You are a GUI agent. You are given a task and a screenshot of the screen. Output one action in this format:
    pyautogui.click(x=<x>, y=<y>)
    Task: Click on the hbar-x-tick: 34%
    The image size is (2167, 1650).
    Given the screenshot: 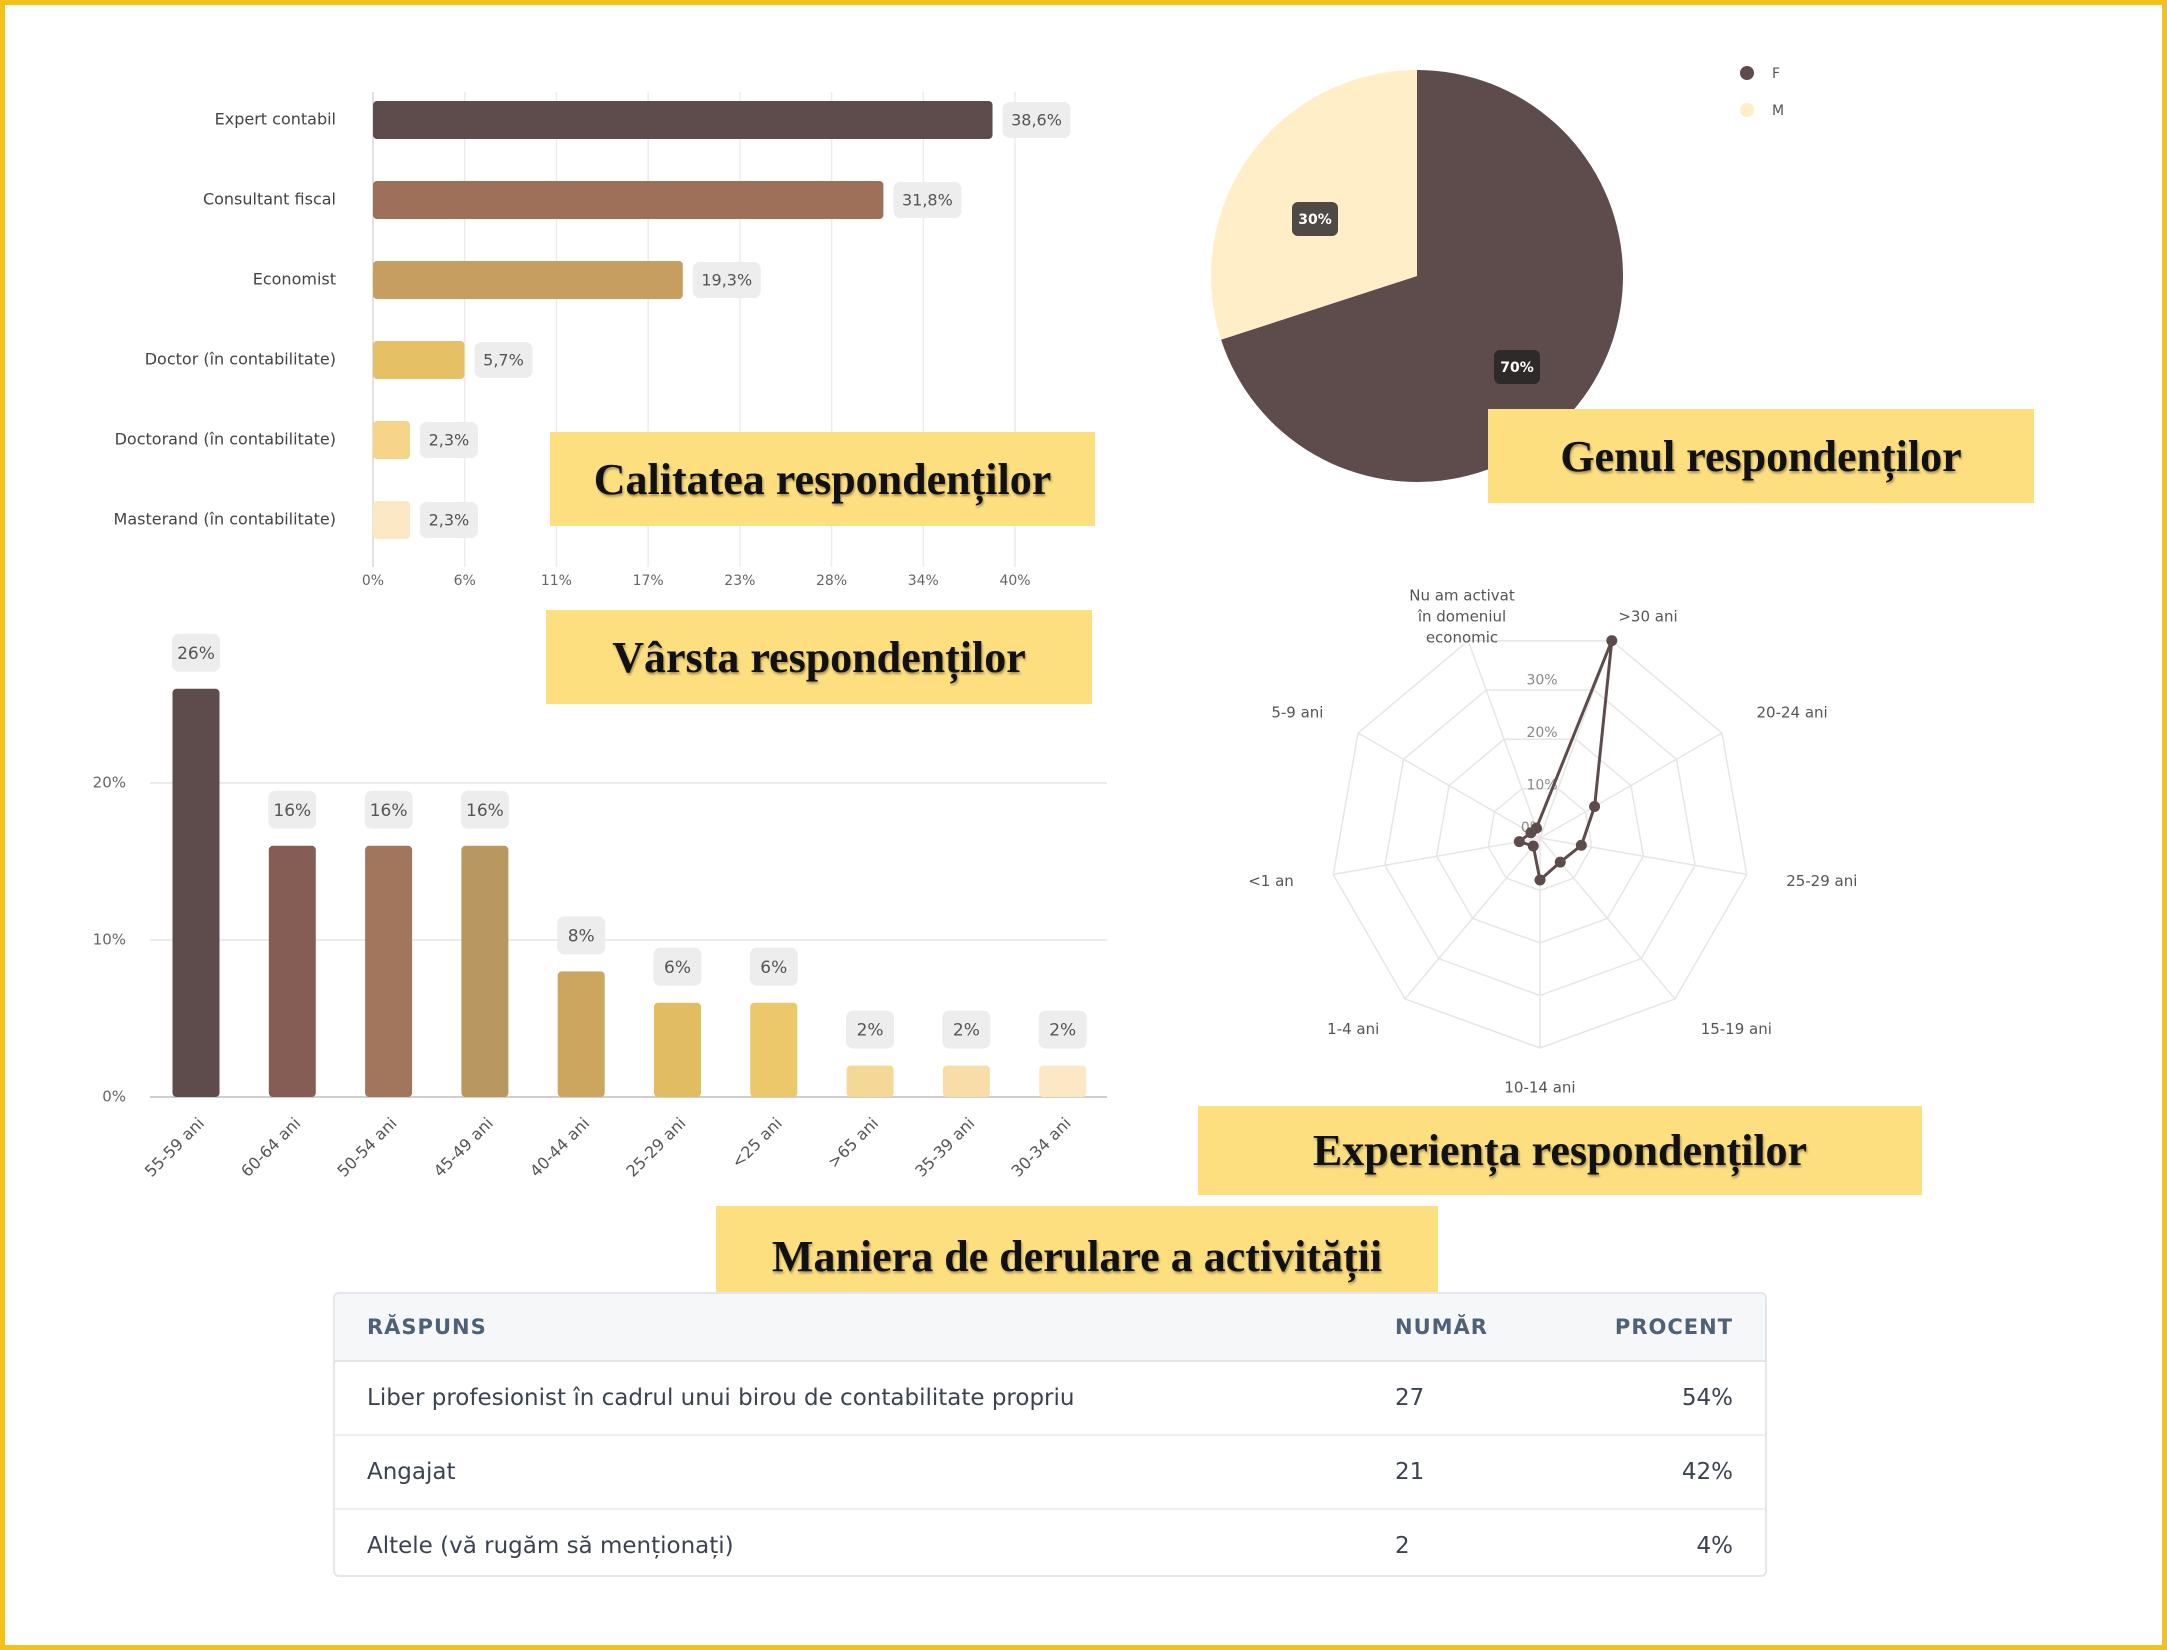 What is the action you would take?
    pyautogui.click(x=923, y=581)
    